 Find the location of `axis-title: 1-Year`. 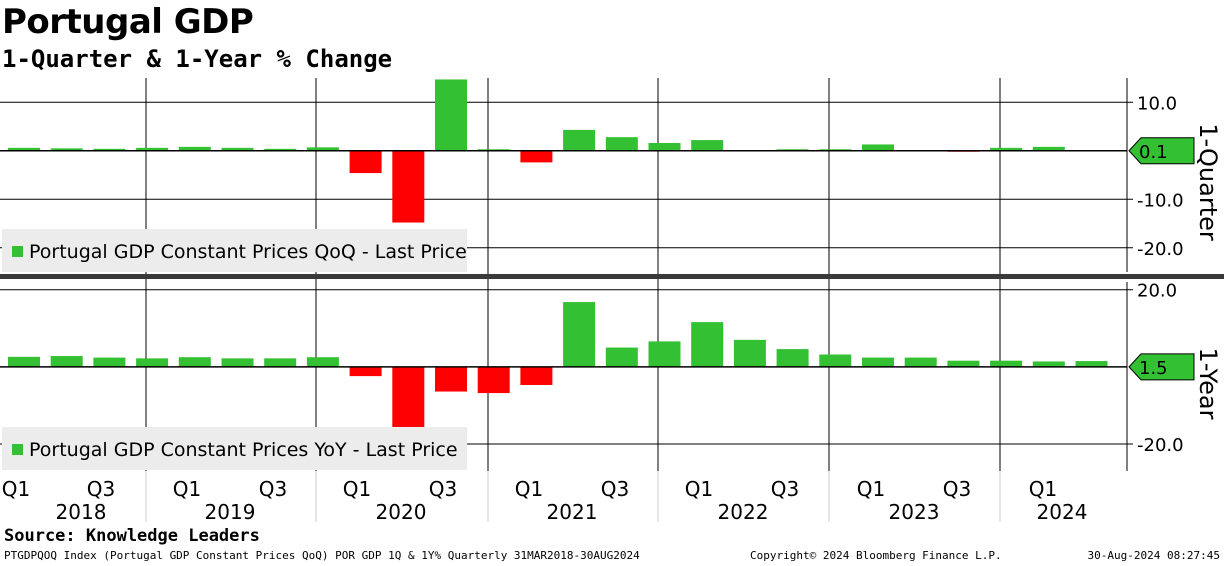

axis-title: 1-Year is located at coordinates (1208, 384).